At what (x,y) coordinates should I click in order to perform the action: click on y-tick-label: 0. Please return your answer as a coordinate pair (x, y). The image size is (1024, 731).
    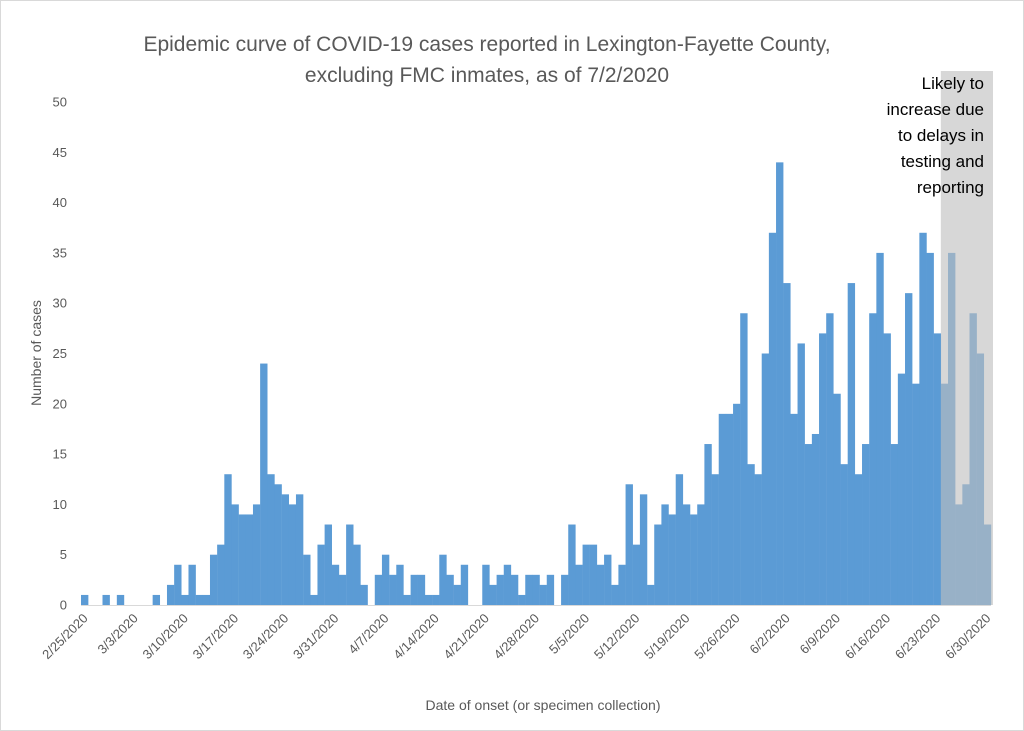
    Looking at the image, I should click on (63, 605).